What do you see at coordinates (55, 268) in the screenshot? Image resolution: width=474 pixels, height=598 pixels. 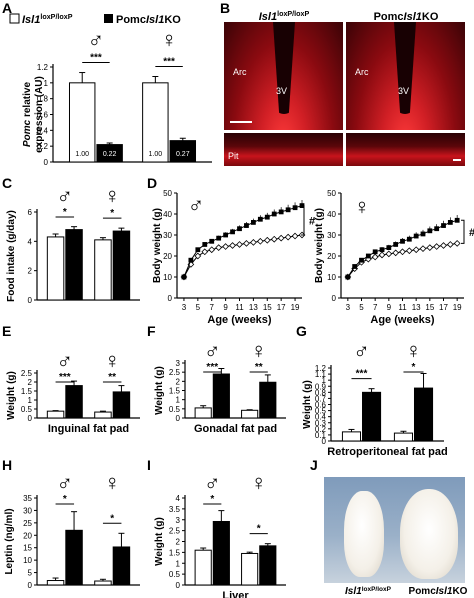 I see `bar-C-male-ctrl` at bounding box center [55, 268].